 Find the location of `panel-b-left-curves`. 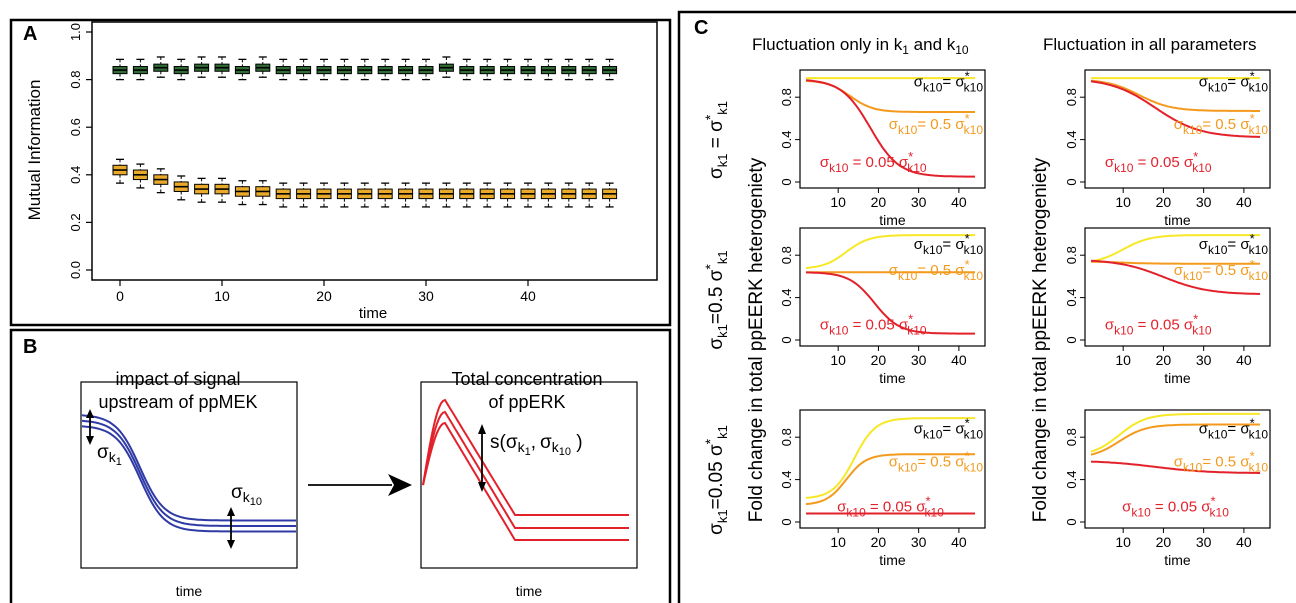

panel-b-left-curves is located at coordinates (188, 473).